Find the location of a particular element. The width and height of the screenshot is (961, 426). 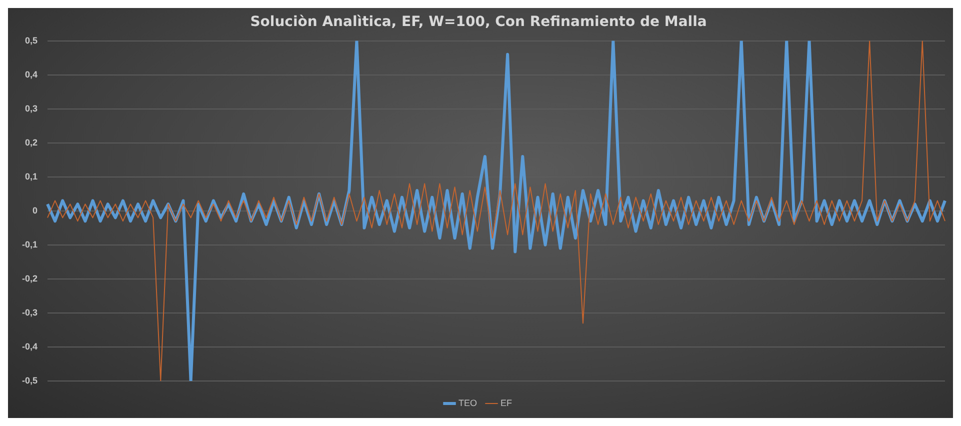

y-tick-label: 0,5 is located at coordinates (31, 40).